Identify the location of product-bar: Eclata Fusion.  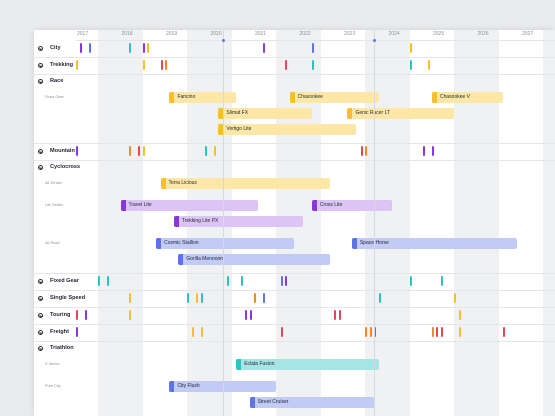
(307, 364).